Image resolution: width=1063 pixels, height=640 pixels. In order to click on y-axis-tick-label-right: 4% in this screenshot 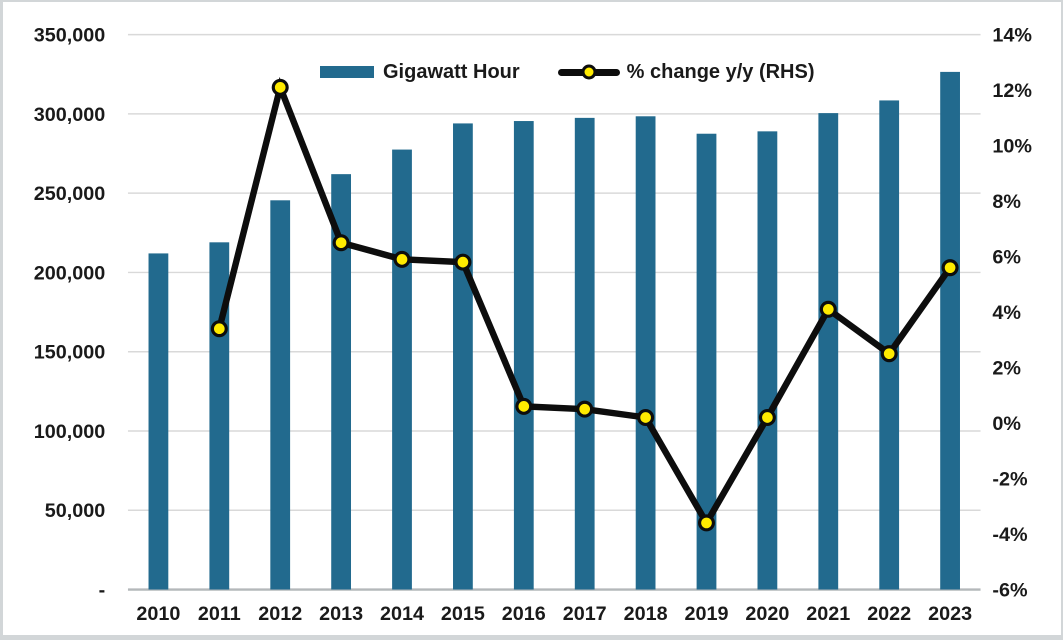, I will do `click(1006, 313)`.